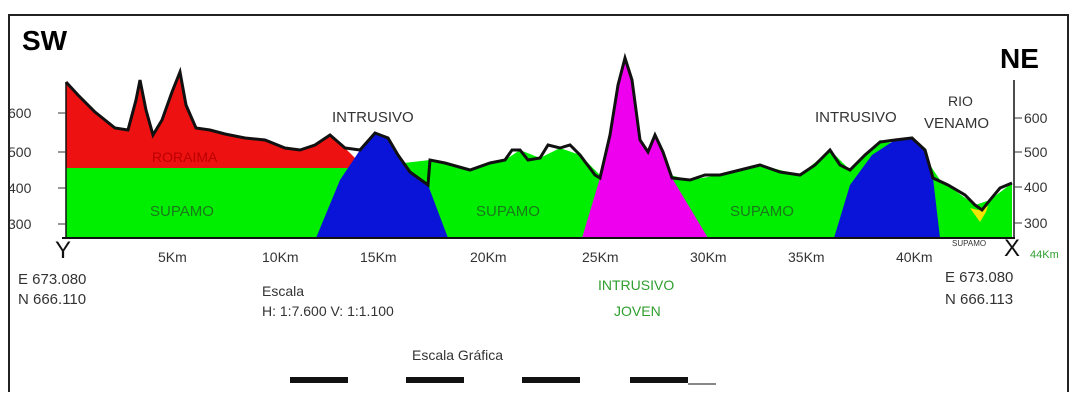 The height and width of the screenshot is (397, 1078). Describe the element at coordinates (960, 101) in the screenshot. I see `rio-venamo-label-1: RIO` at that location.